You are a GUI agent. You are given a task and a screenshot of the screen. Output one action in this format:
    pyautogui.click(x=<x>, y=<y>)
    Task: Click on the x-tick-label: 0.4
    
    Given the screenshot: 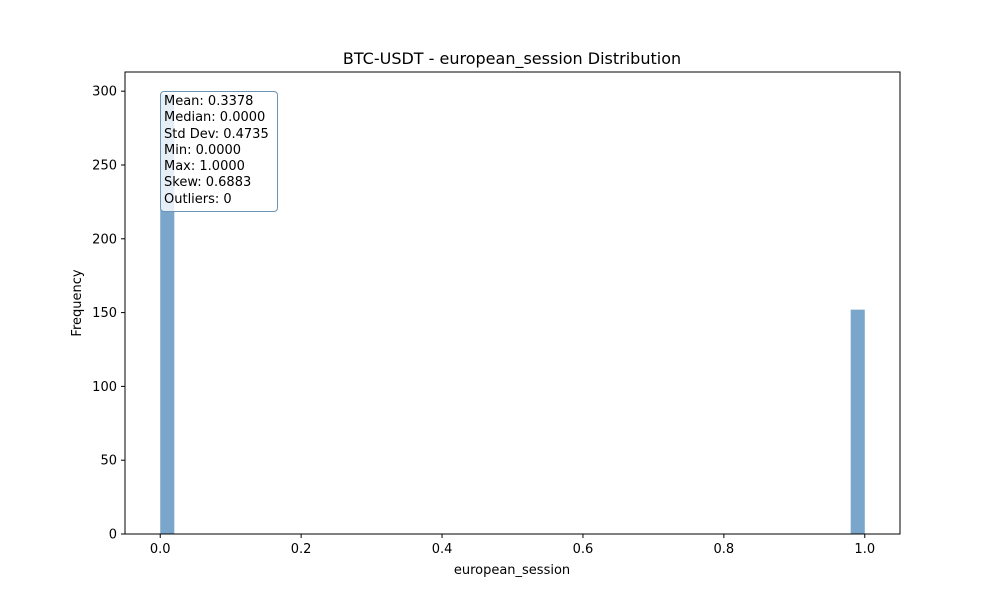 What is the action you would take?
    pyautogui.click(x=442, y=549)
    